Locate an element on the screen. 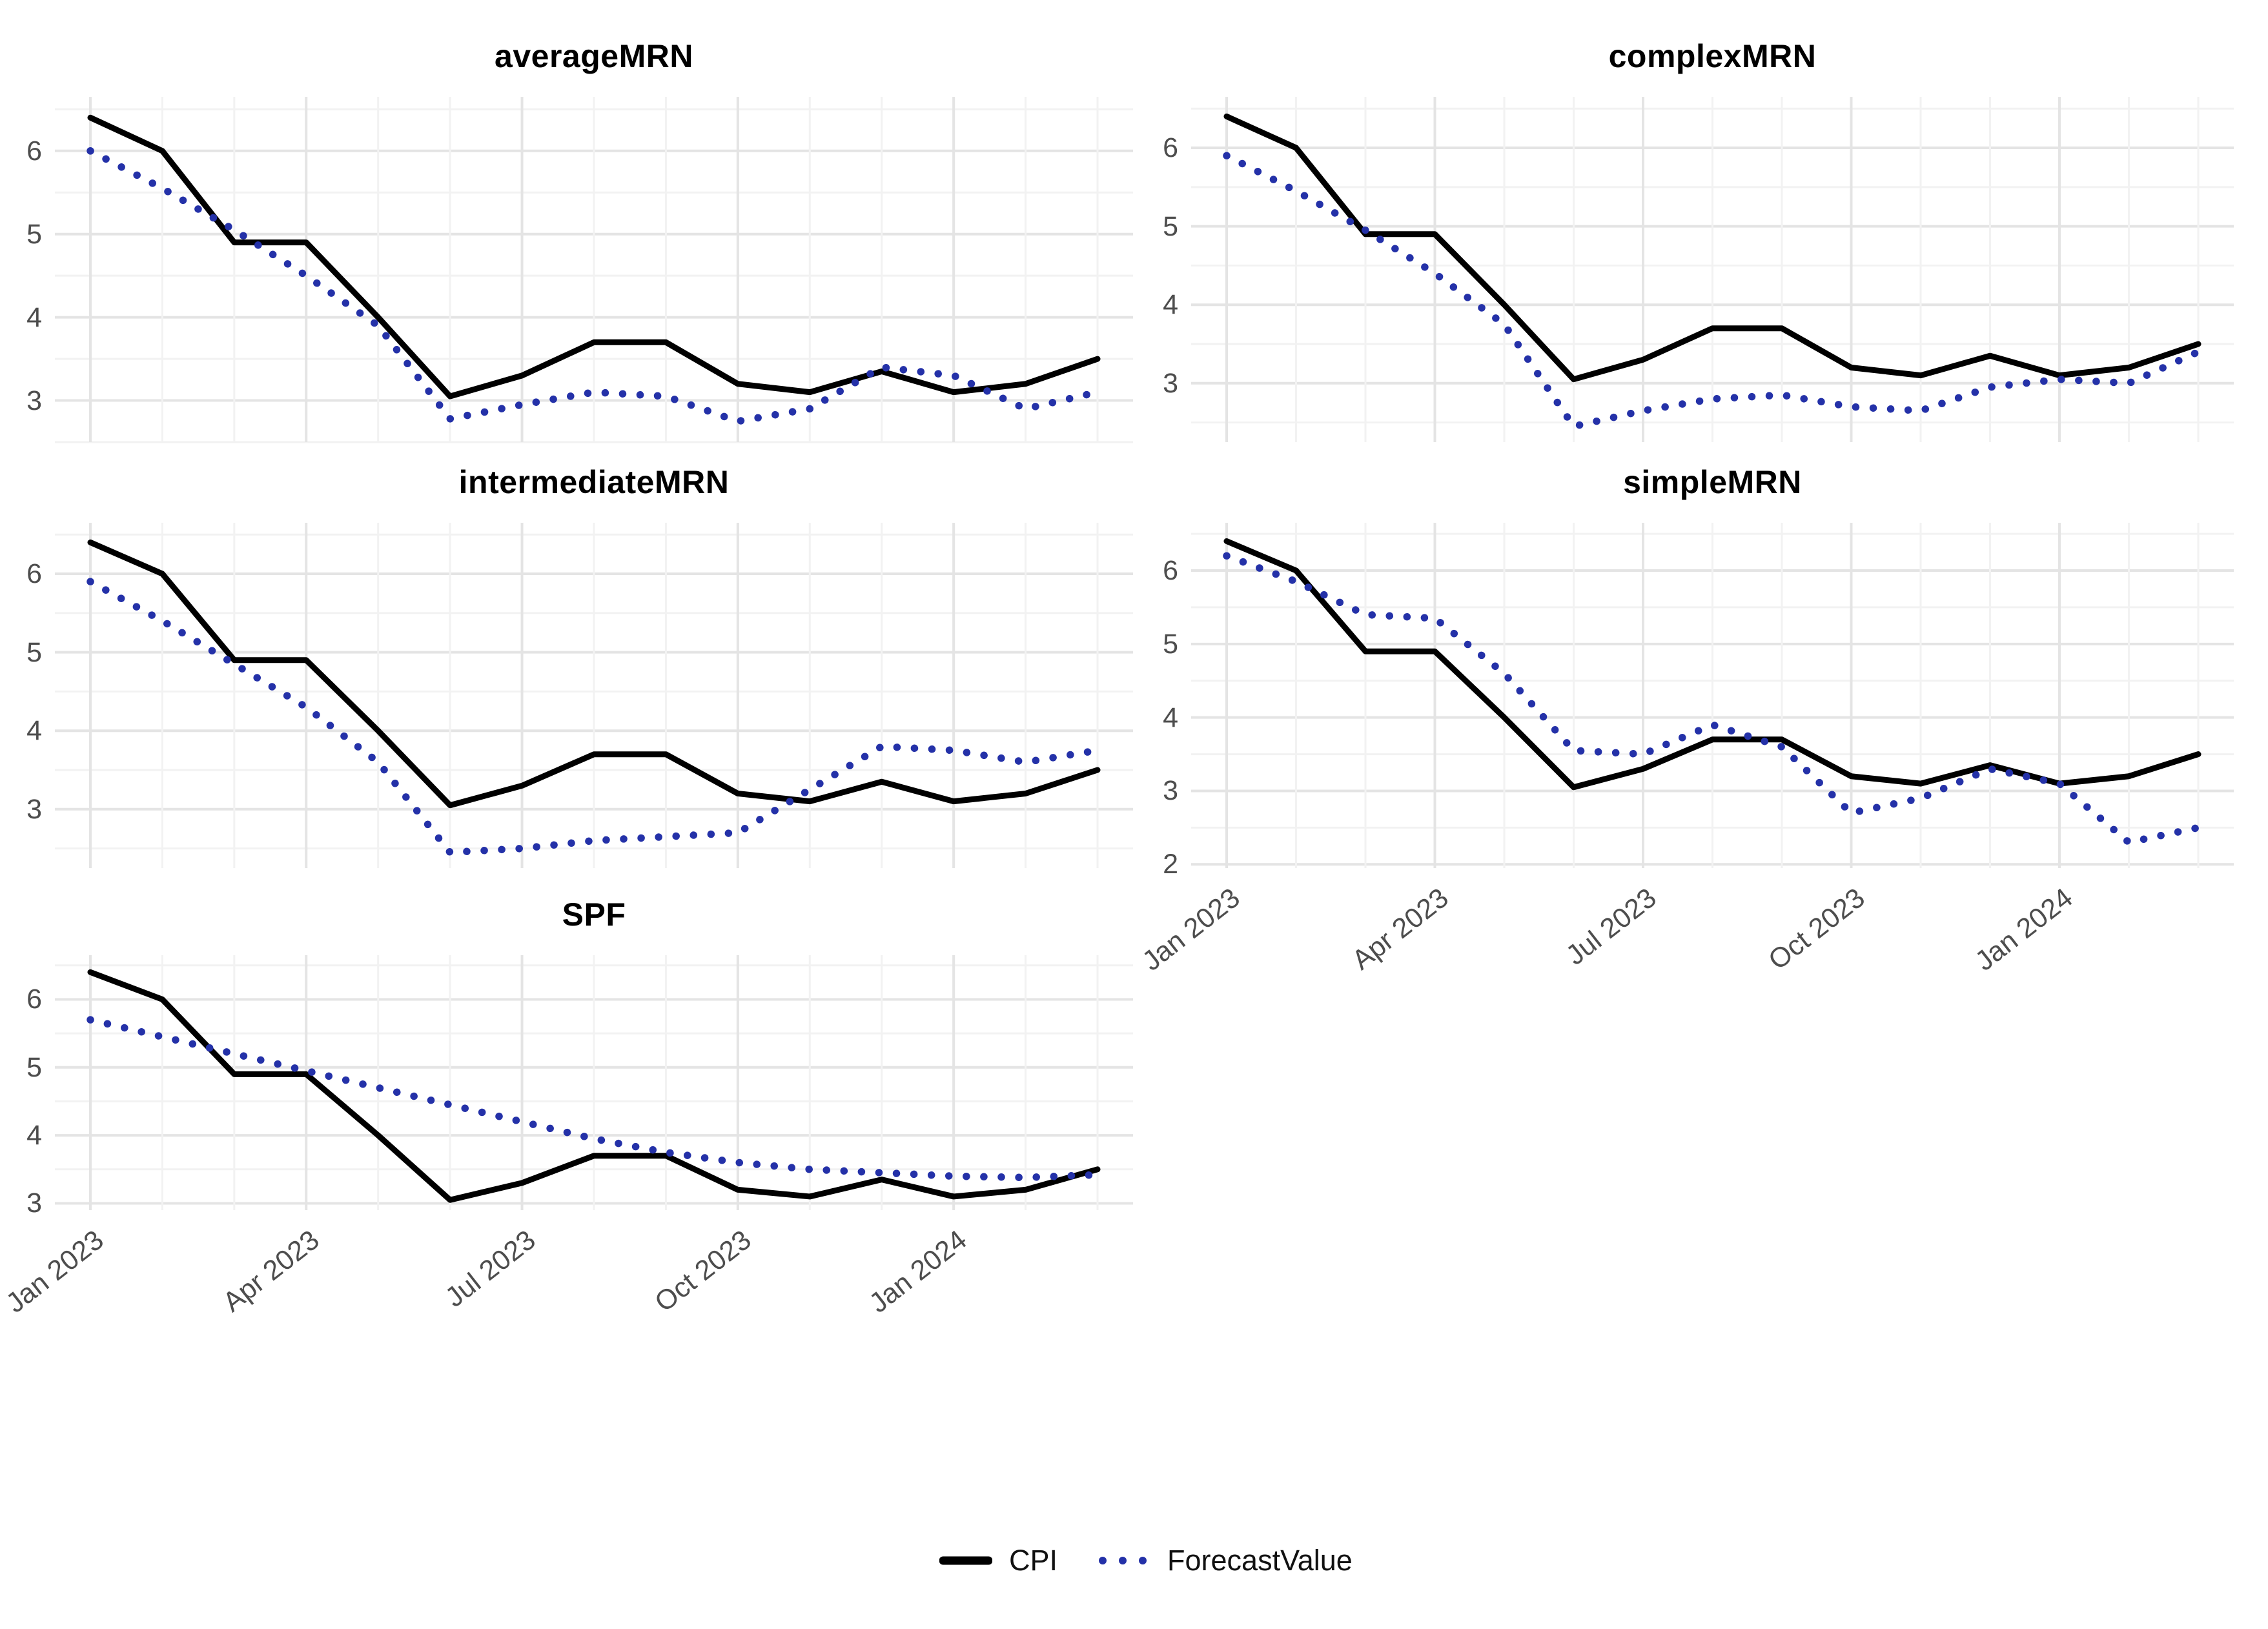 Image resolution: width=2268 pixels, height=1629 pixels. solid-line-key-icon is located at coordinates (965, 1560).